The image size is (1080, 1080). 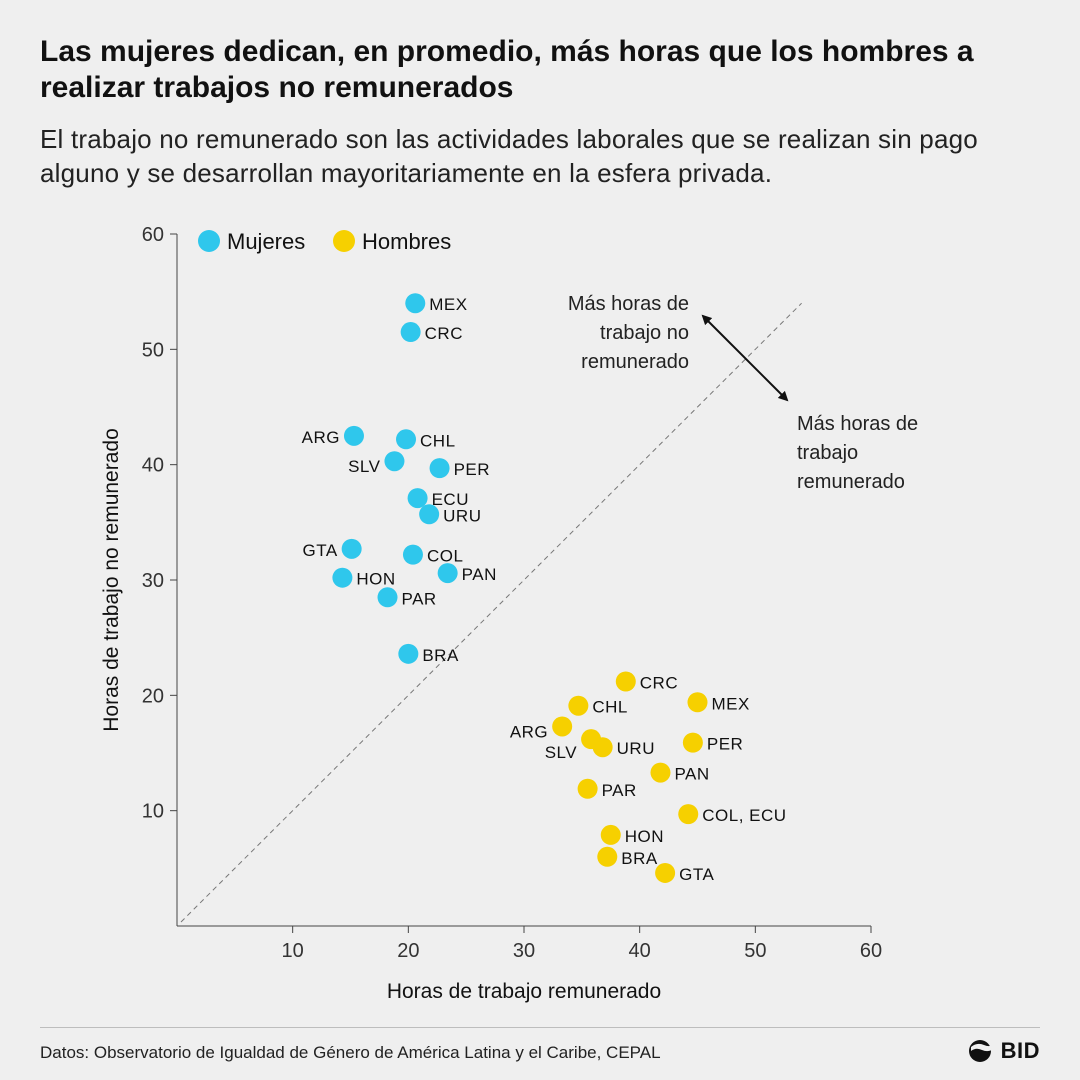 What do you see at coordinates (871, 951) in the screenshot?
I see `x-tick-label: 60` at bounding box center [871, 951].